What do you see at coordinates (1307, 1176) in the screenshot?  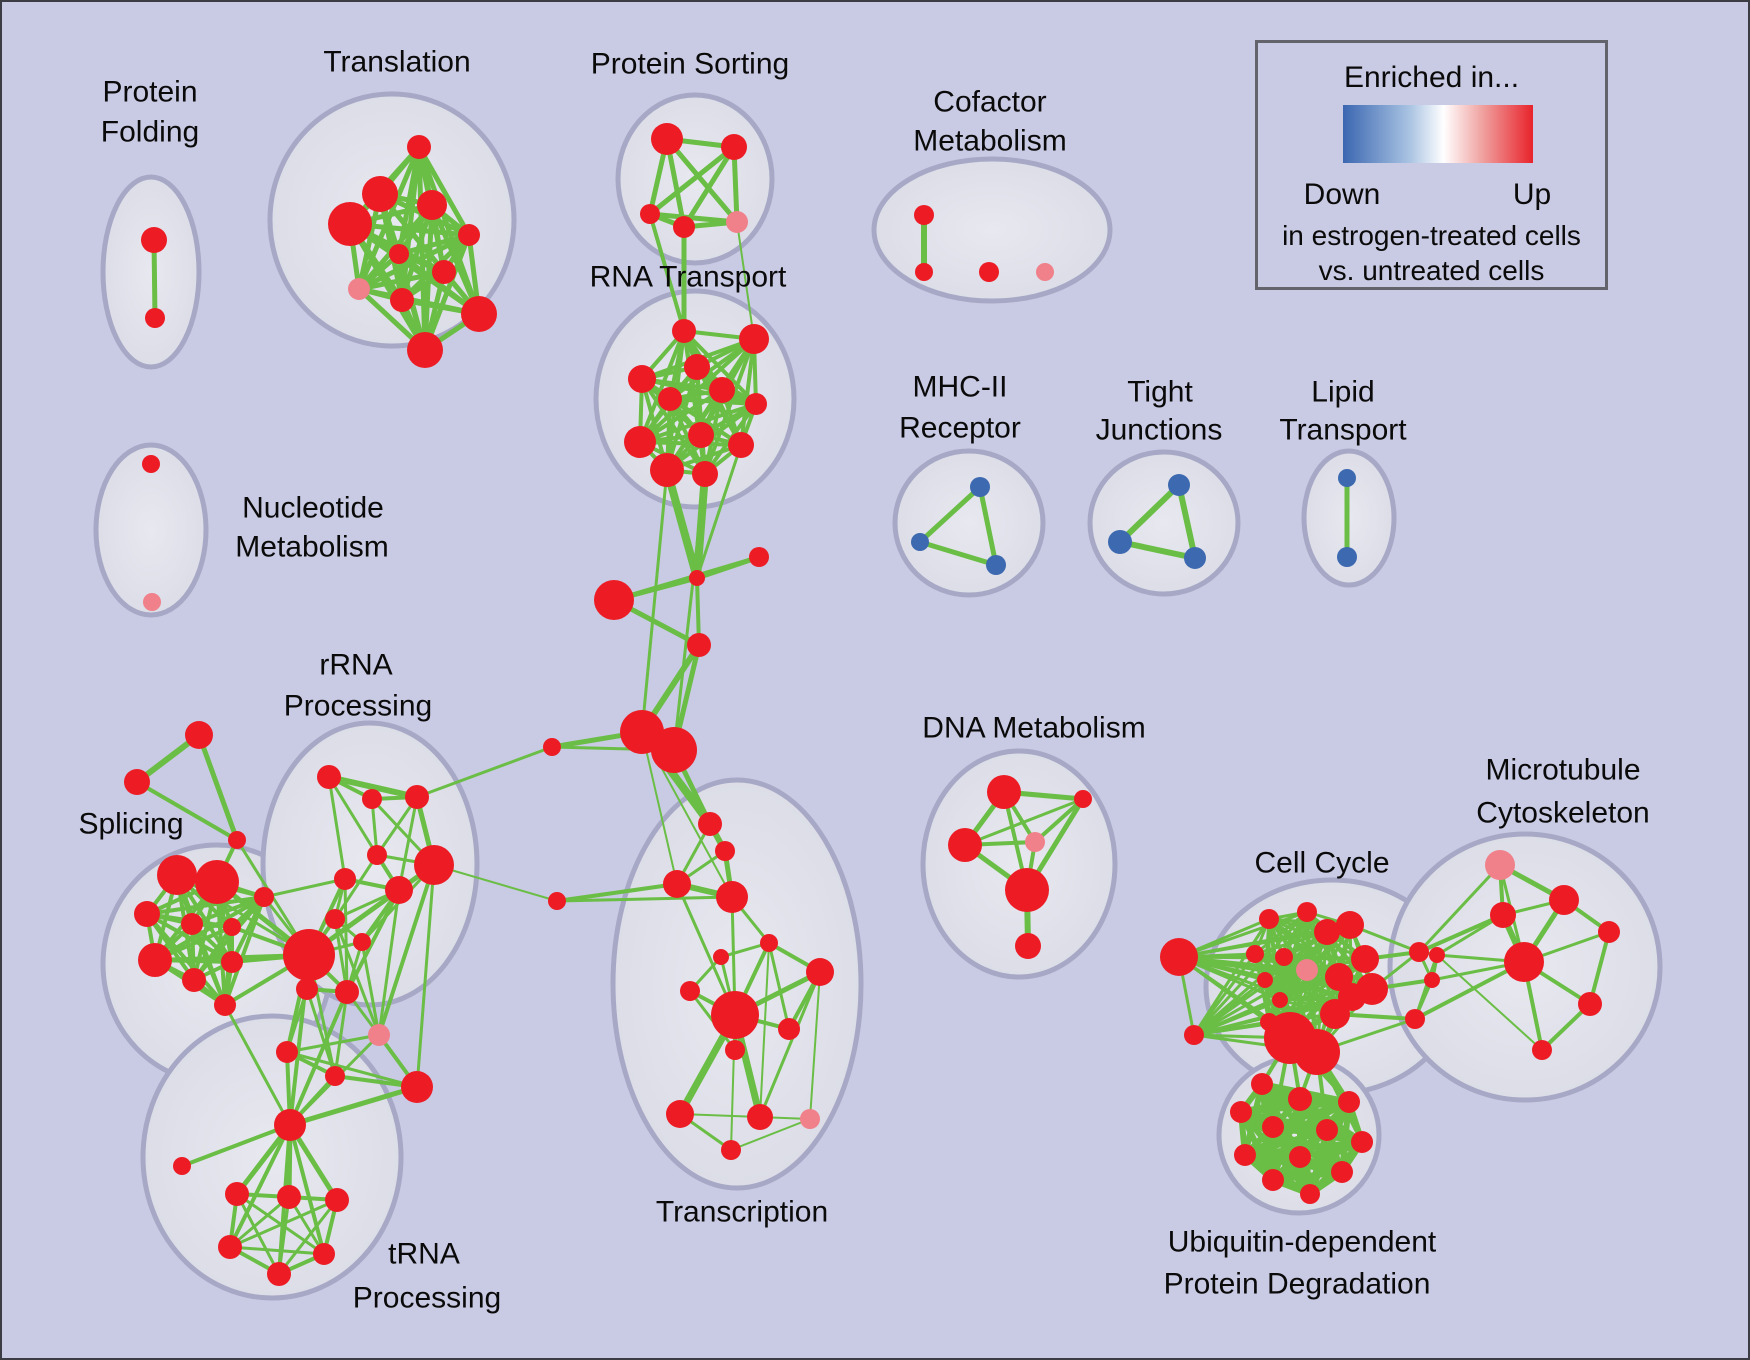 I see `enrichment-edge-ubiquitin` at bounding box center [1307, 1176].